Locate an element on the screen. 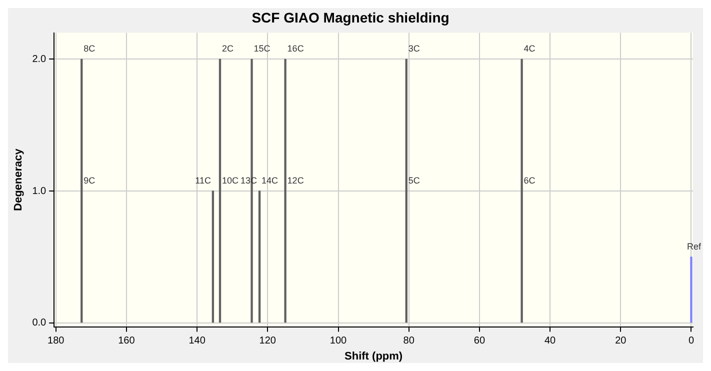  annotation: 14C is located at coordinates (270, 180).